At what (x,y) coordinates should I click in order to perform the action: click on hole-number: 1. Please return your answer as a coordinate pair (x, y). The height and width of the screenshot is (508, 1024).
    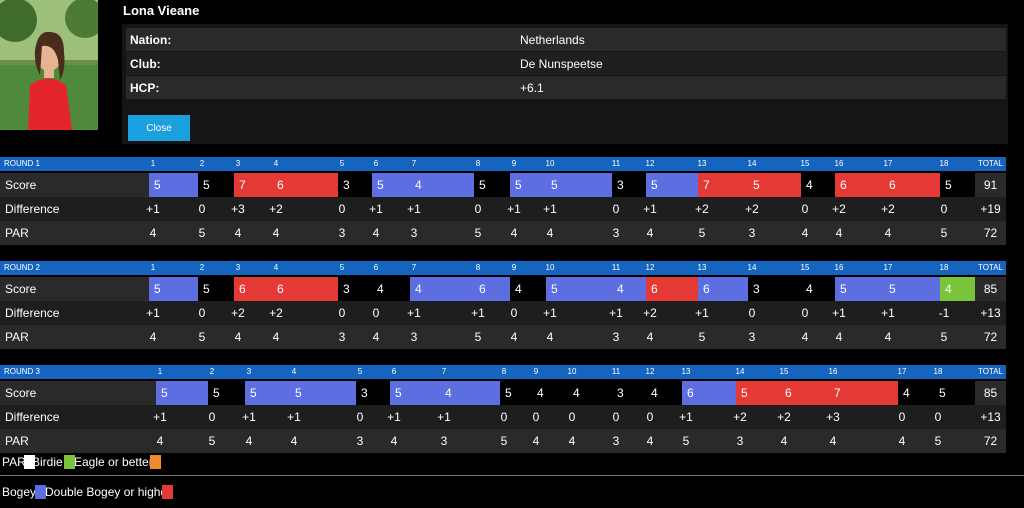
    Looking at the image, I should click on (160, 371).